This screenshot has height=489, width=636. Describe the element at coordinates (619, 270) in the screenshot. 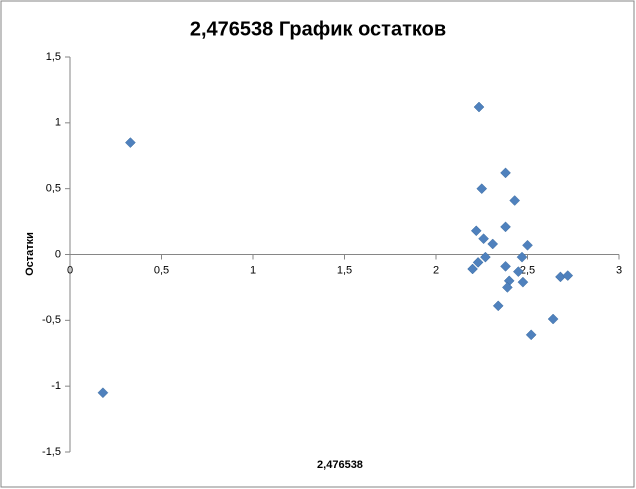

I see `x-tick-label: 3` at that location.